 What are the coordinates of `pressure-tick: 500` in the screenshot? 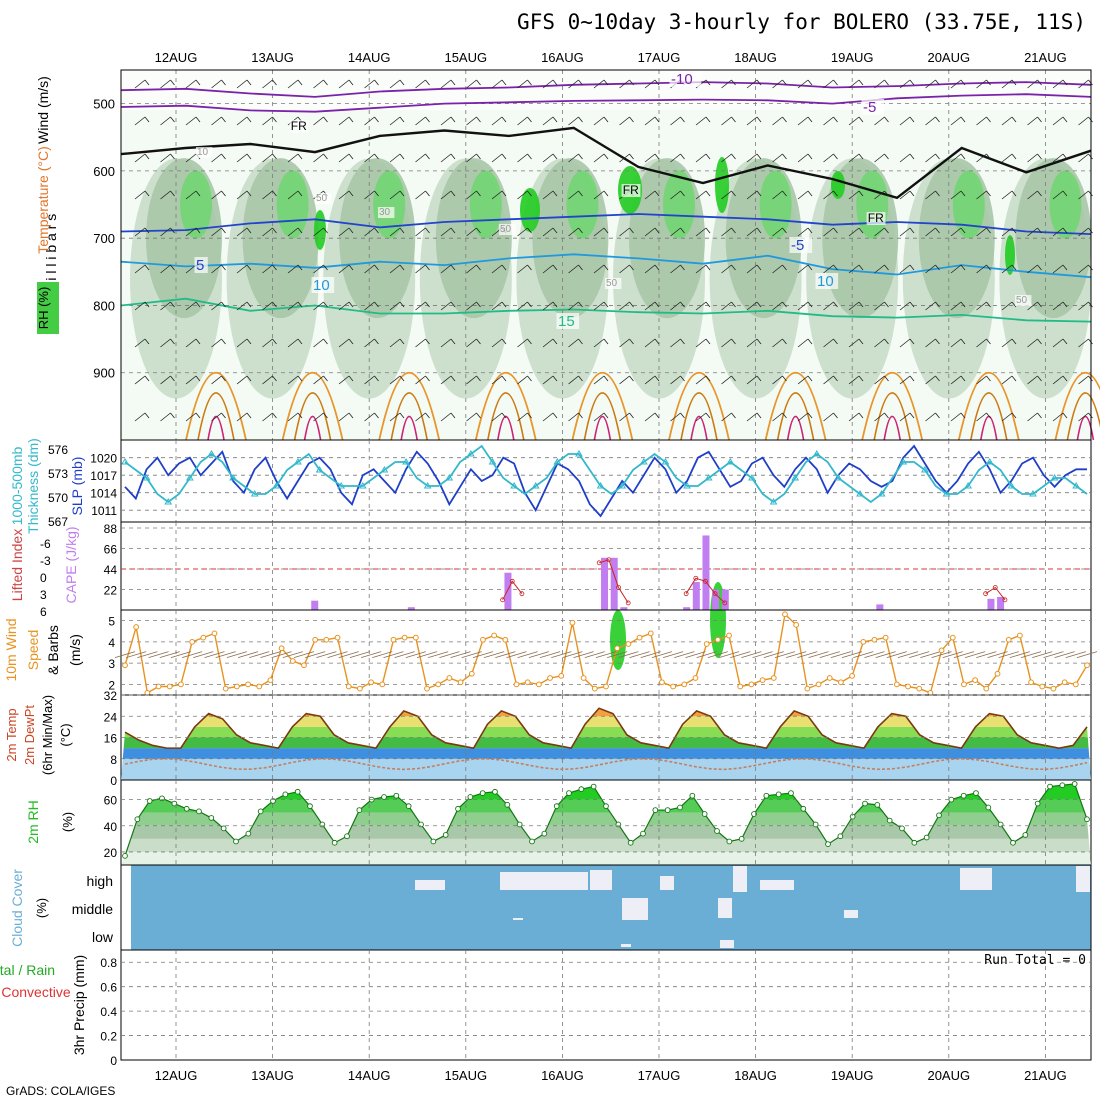 It's located at (104, 104).